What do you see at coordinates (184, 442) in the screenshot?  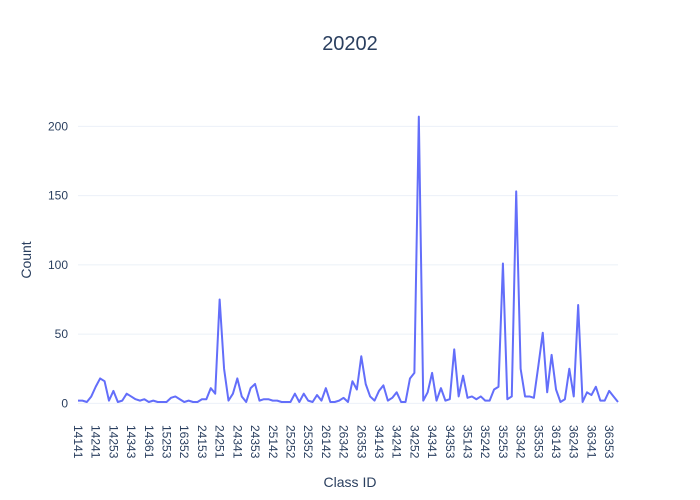 I see `x-tick-label: 16352` at bounding box center [184, 442].